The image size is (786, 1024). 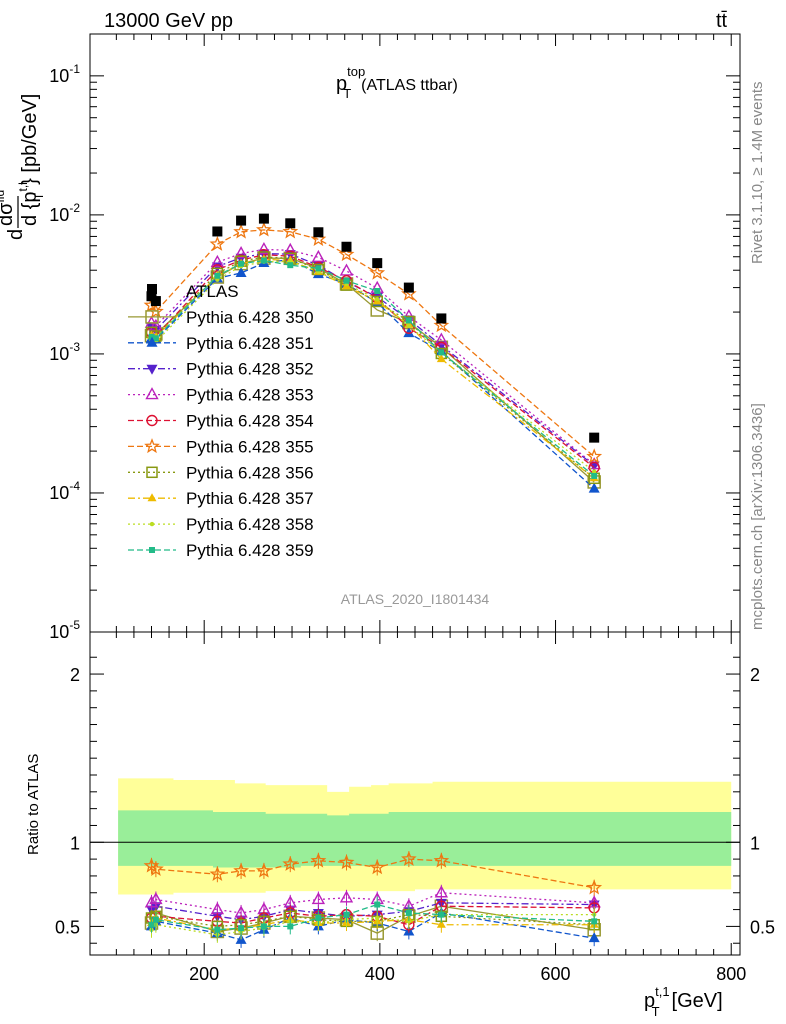 What do you see at coordinates (33, 804) in the screenshot?
I see `y-axis-label-ratio: Ratio to ATLAS` at bounding box center [33, 804].